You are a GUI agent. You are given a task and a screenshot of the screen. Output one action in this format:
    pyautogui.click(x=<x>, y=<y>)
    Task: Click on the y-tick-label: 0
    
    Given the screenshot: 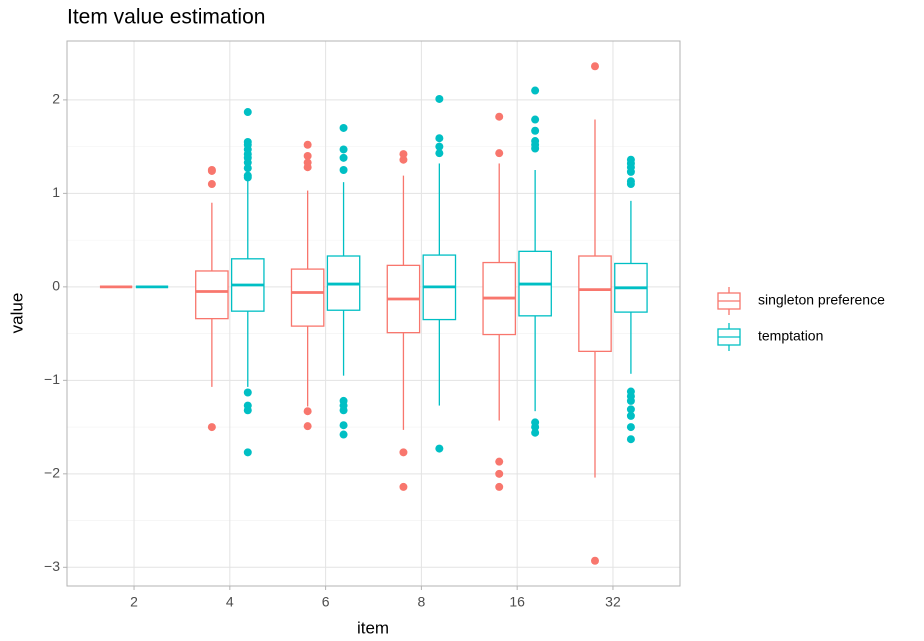 What is the action you would take?
    pyautogui.click(x=56, y=286)
    